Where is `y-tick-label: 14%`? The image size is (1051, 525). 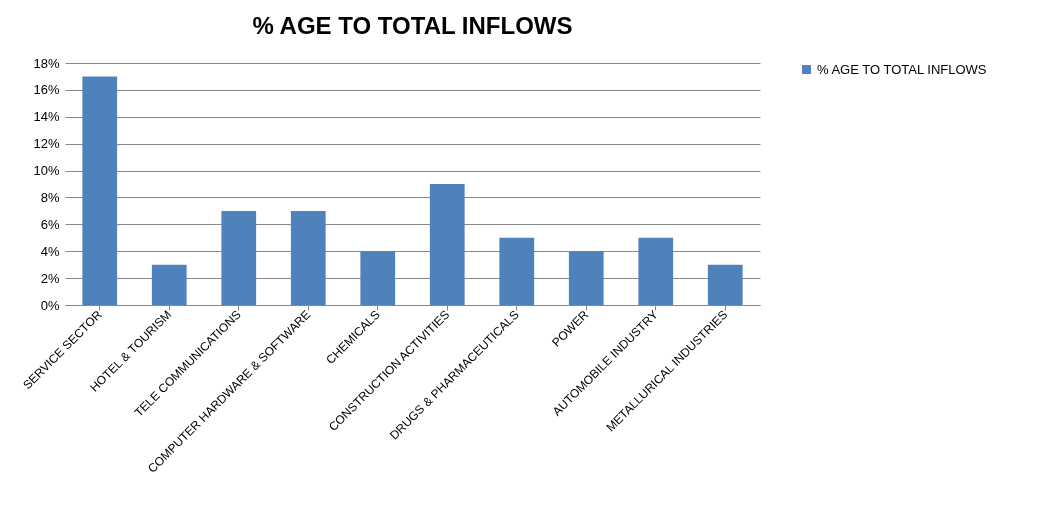 y-tick-label: 14% is located at coordinates (46, 117).